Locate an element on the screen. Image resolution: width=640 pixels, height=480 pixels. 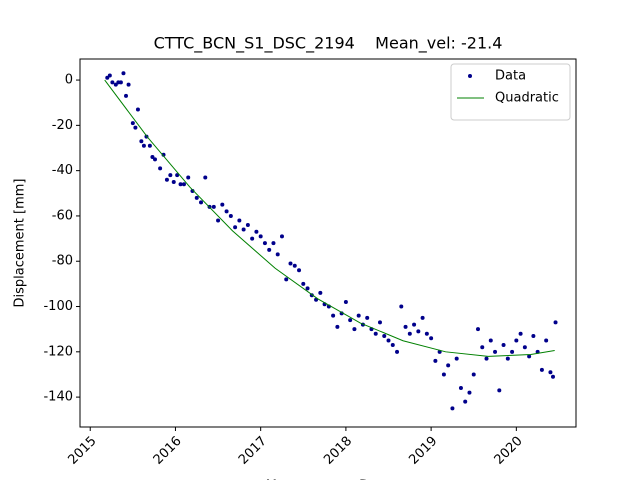
y-tick-label: -120 is located at coordinates (58, 351).